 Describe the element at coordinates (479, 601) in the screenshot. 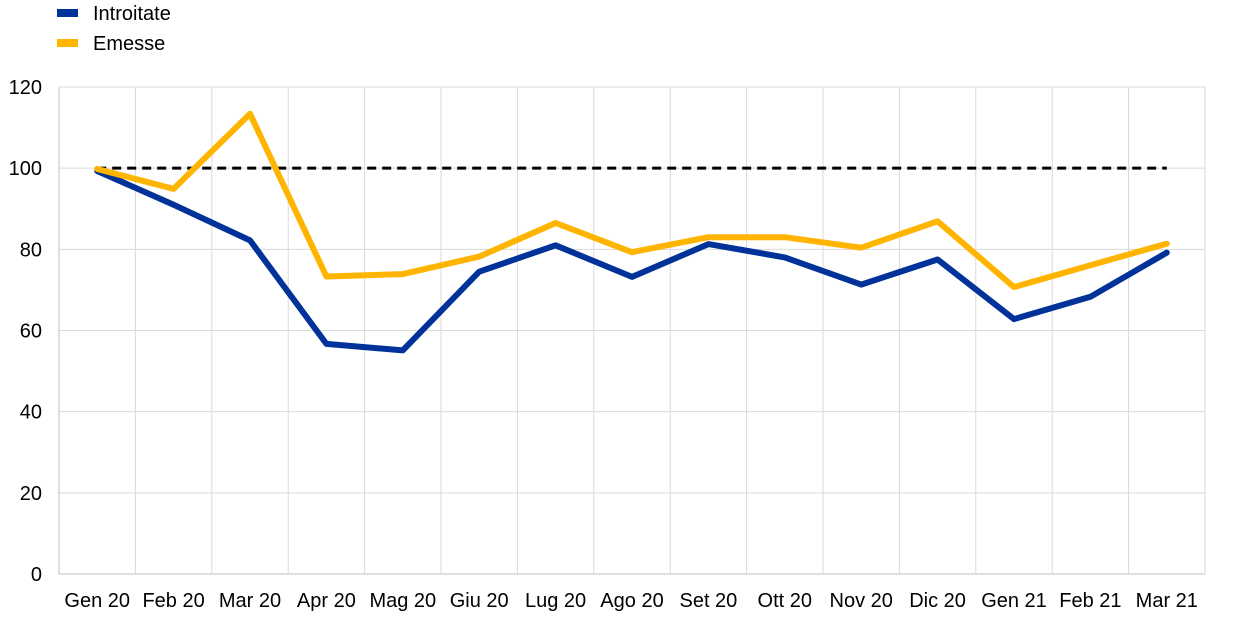

I see `x-tick-label: Giu 20` at that location.